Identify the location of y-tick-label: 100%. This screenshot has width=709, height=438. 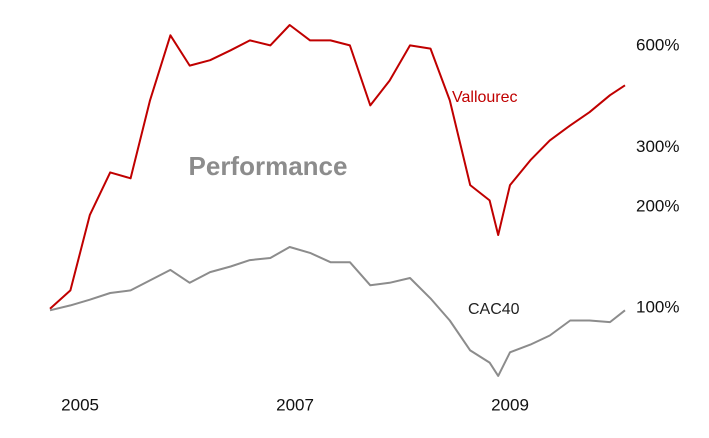
(657, 307).